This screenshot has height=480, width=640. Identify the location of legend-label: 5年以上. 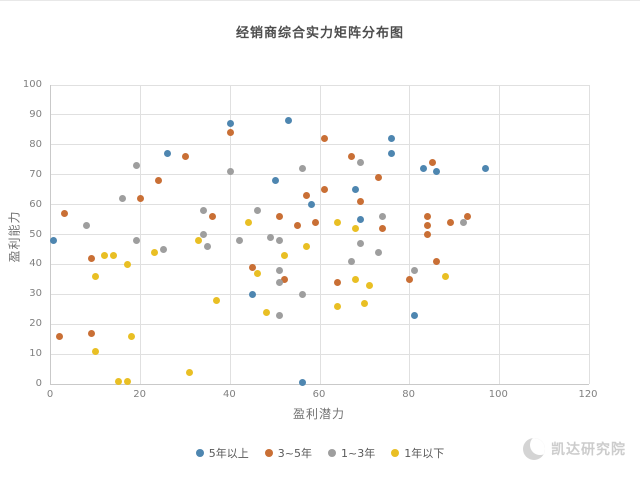
(228, 453).